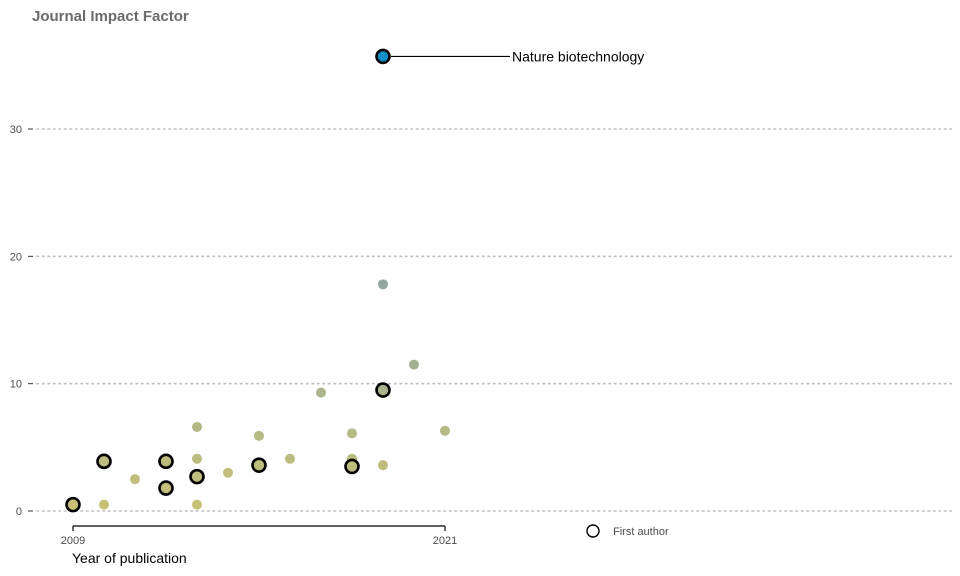  Describe the element at coordinates (110, 16) in the screenshot. I see `chart-title: Journal Impact Factor` at that location.